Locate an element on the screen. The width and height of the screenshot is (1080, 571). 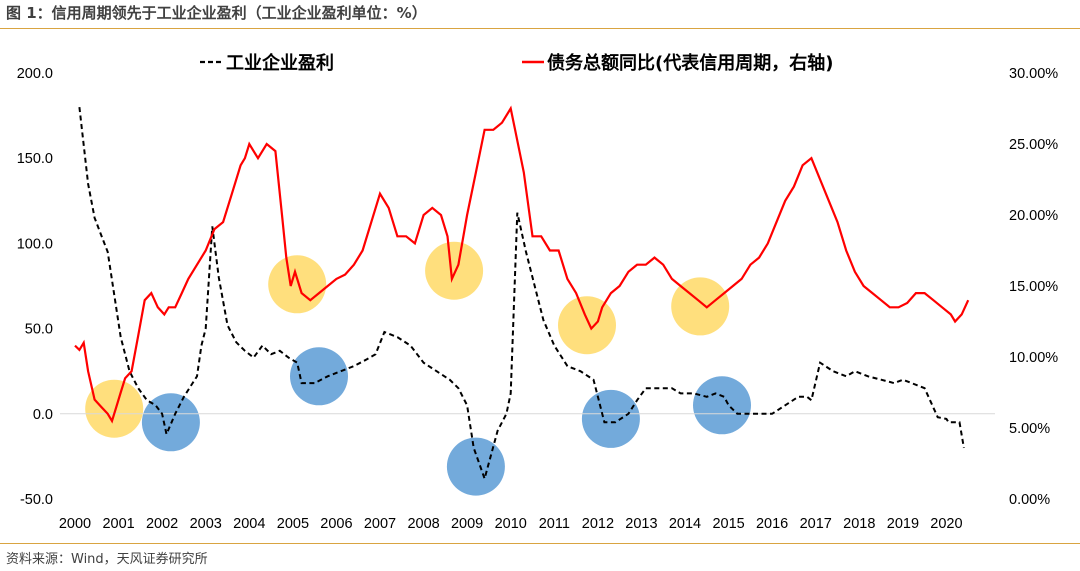
bottom-rule is located at coordinates (540, 543).